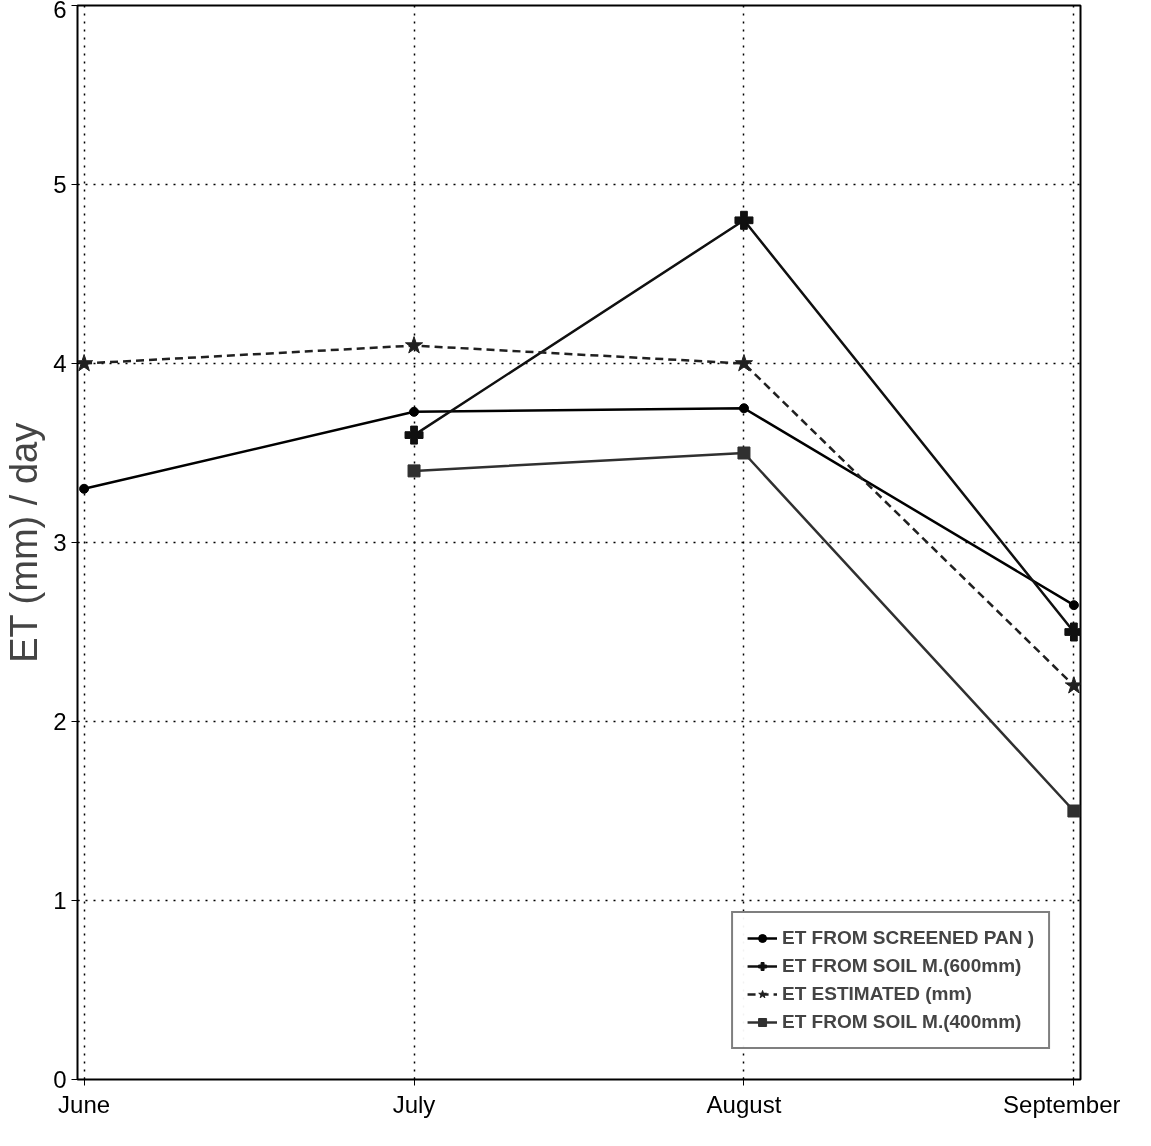  Describe the element at coordinates (60, 721) in the screenshot. I see `y-tick-label: 2` at that location.